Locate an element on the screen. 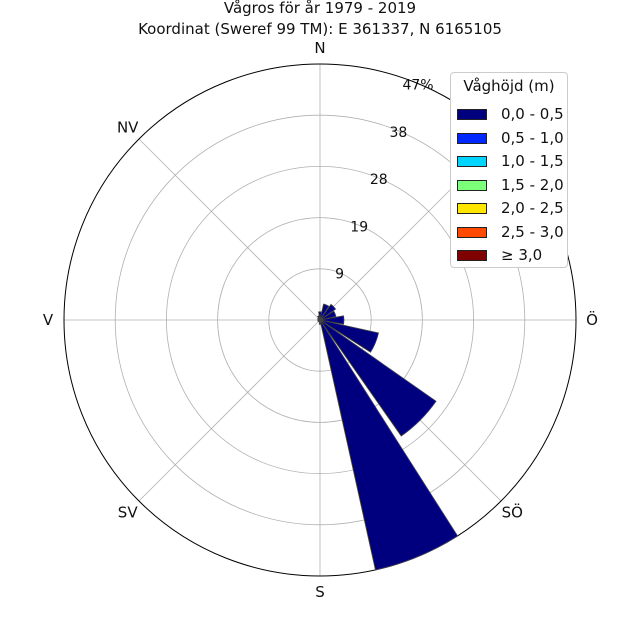  direction-label: Ö is located at coordinates (592, 319).